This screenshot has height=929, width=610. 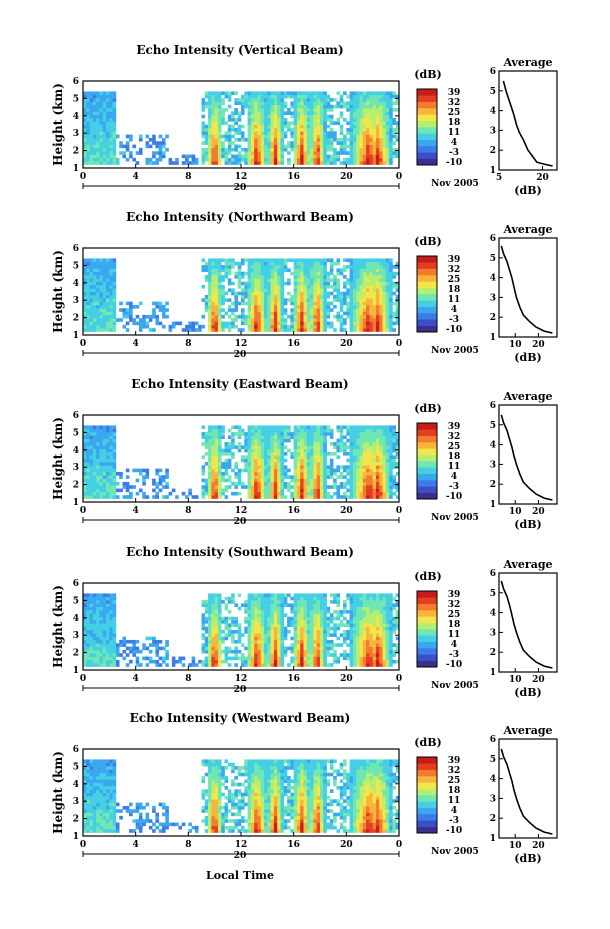 I want to click on profile-x-tick-label: 20, so click(x=538, y=345).